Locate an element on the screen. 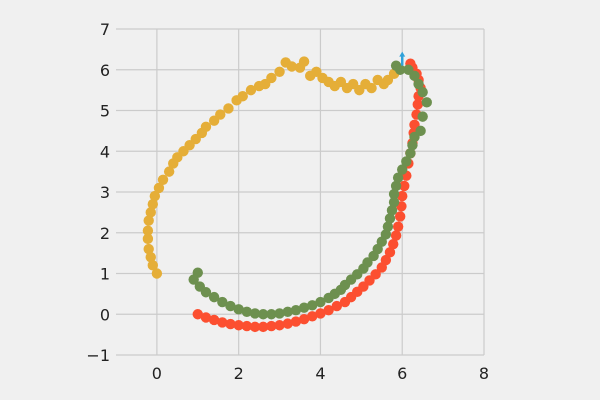  y-tick-label: 4 is located at coordinates (105, 151).